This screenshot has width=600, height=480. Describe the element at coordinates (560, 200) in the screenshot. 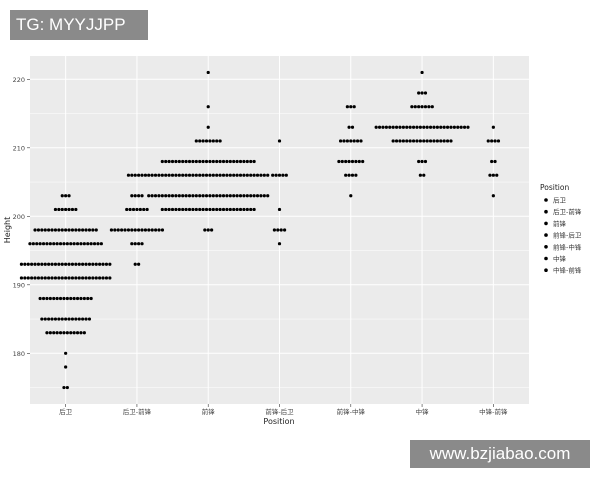

I see `legend-item-label: 后卫` at that location.